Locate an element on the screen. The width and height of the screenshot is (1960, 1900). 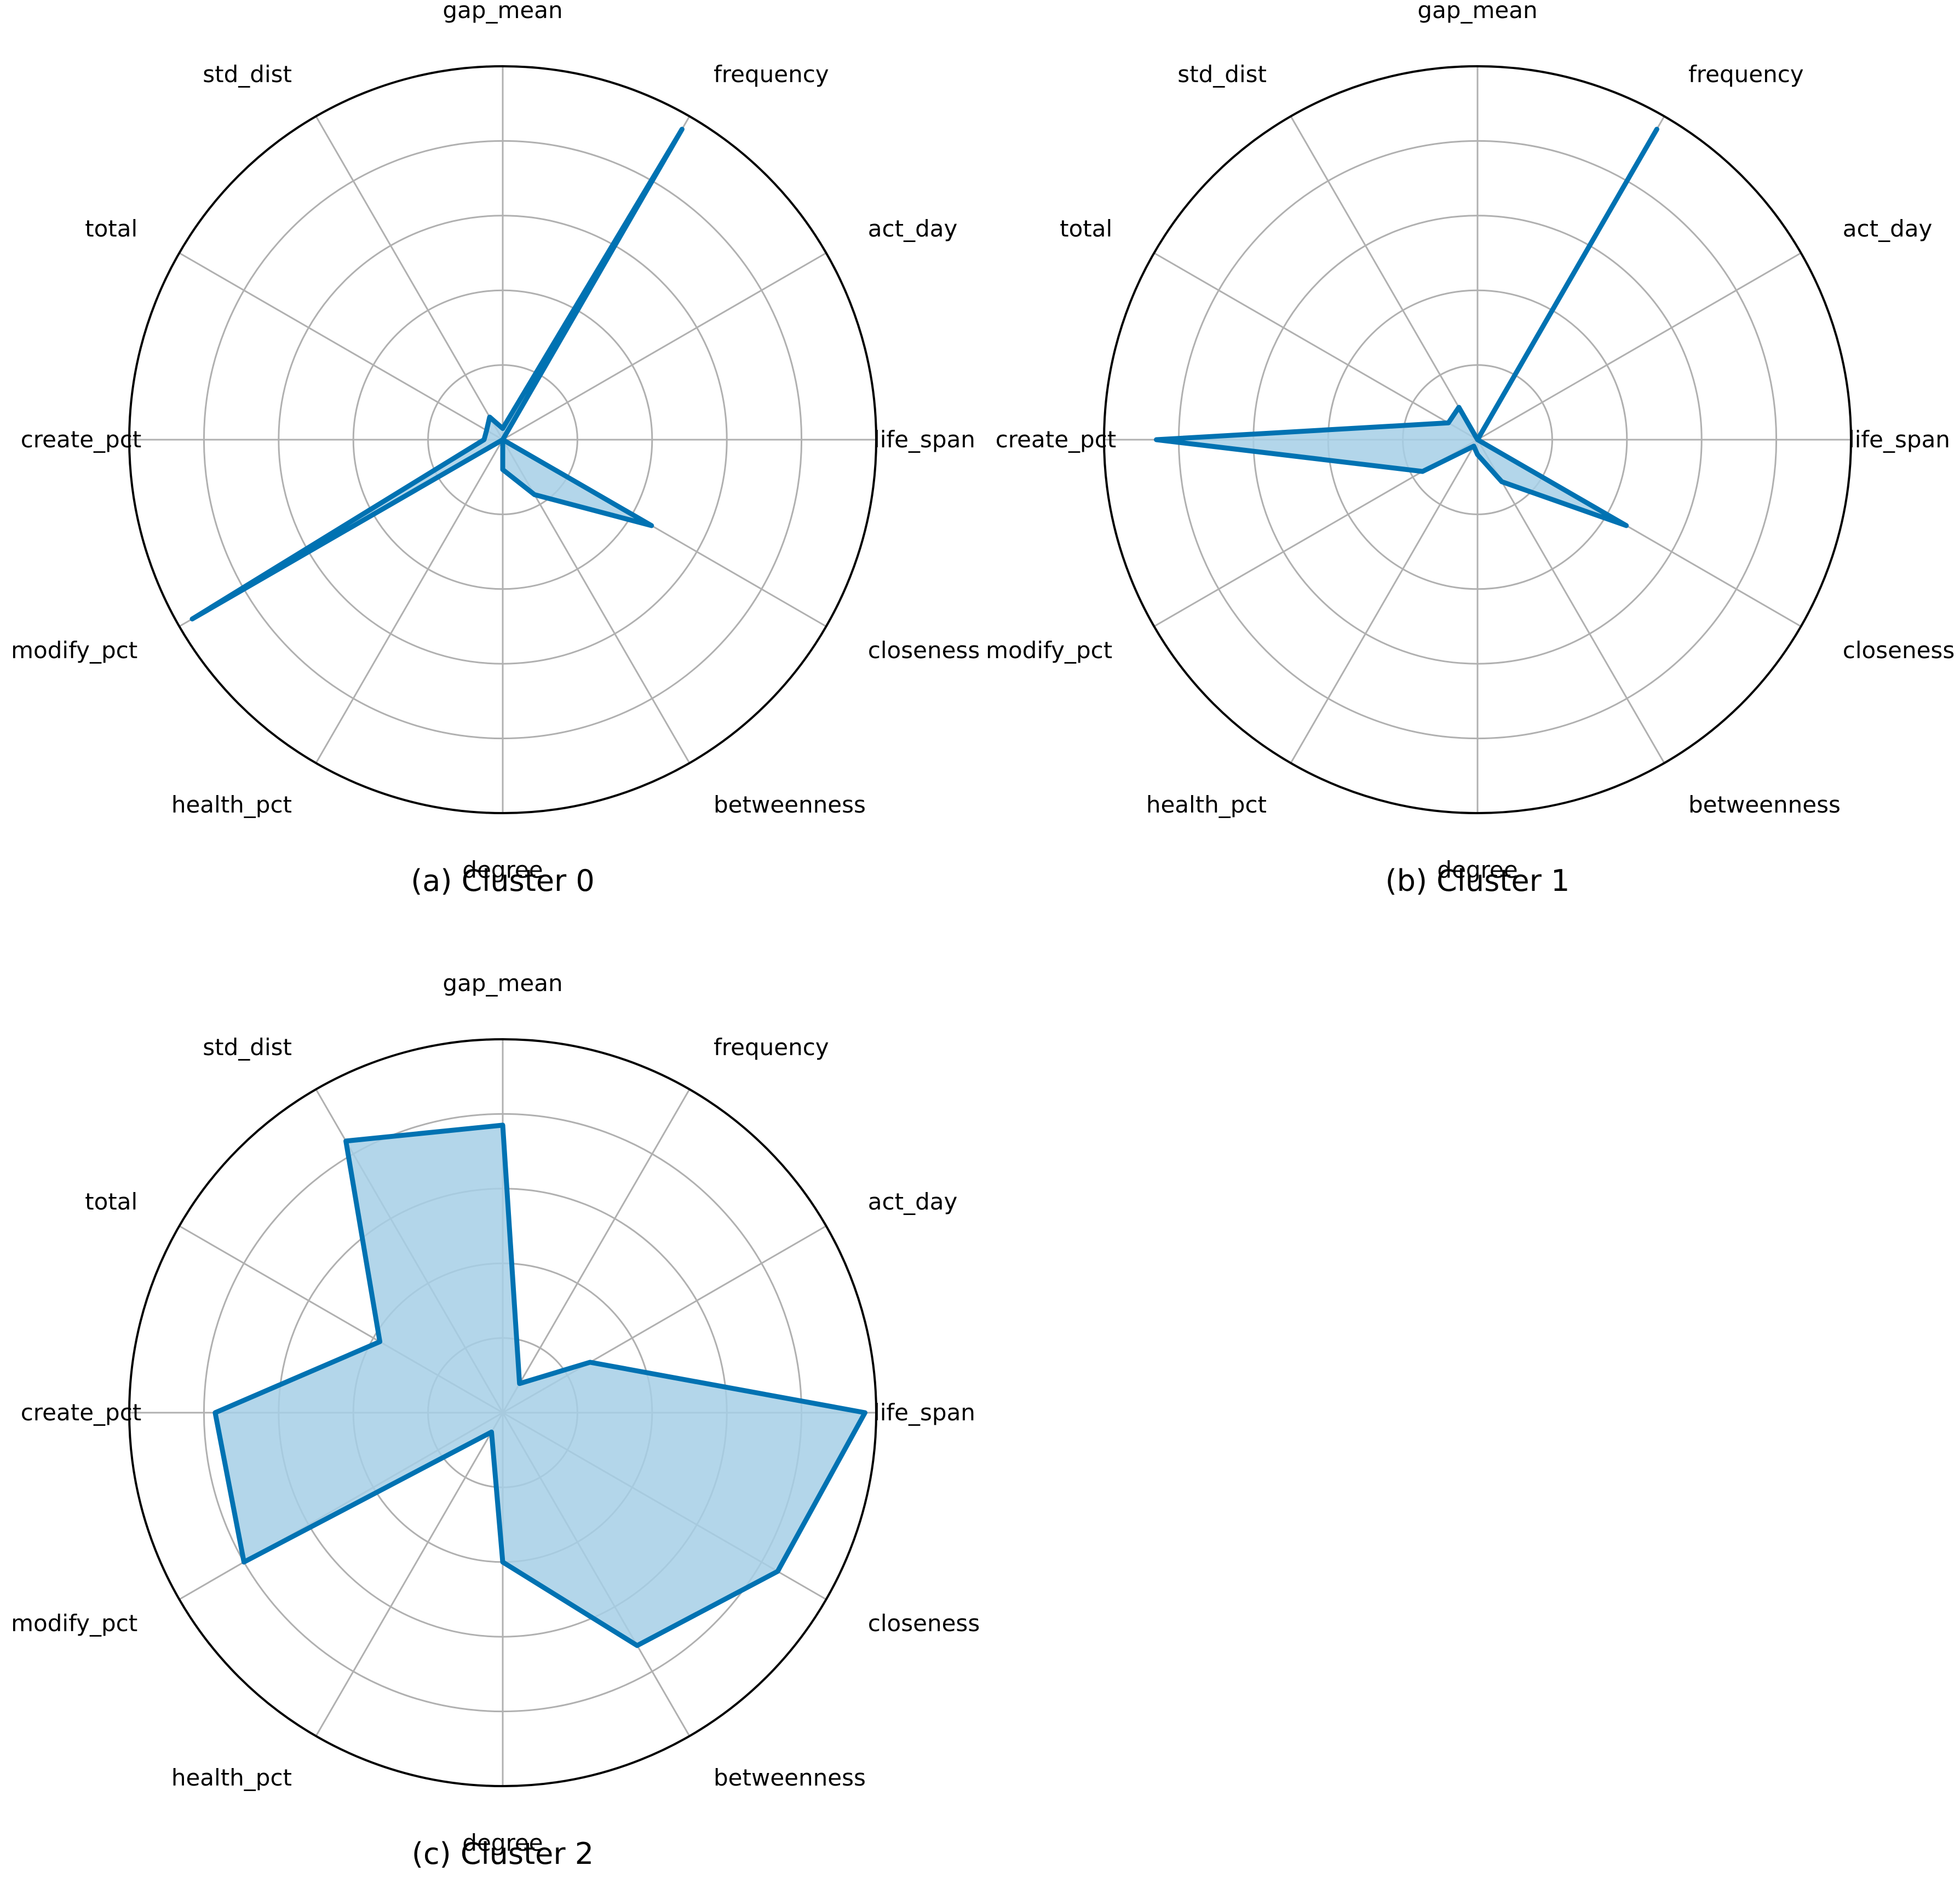
panel-caption: (a) Cluster 0 is located at coordinates (503, 880).